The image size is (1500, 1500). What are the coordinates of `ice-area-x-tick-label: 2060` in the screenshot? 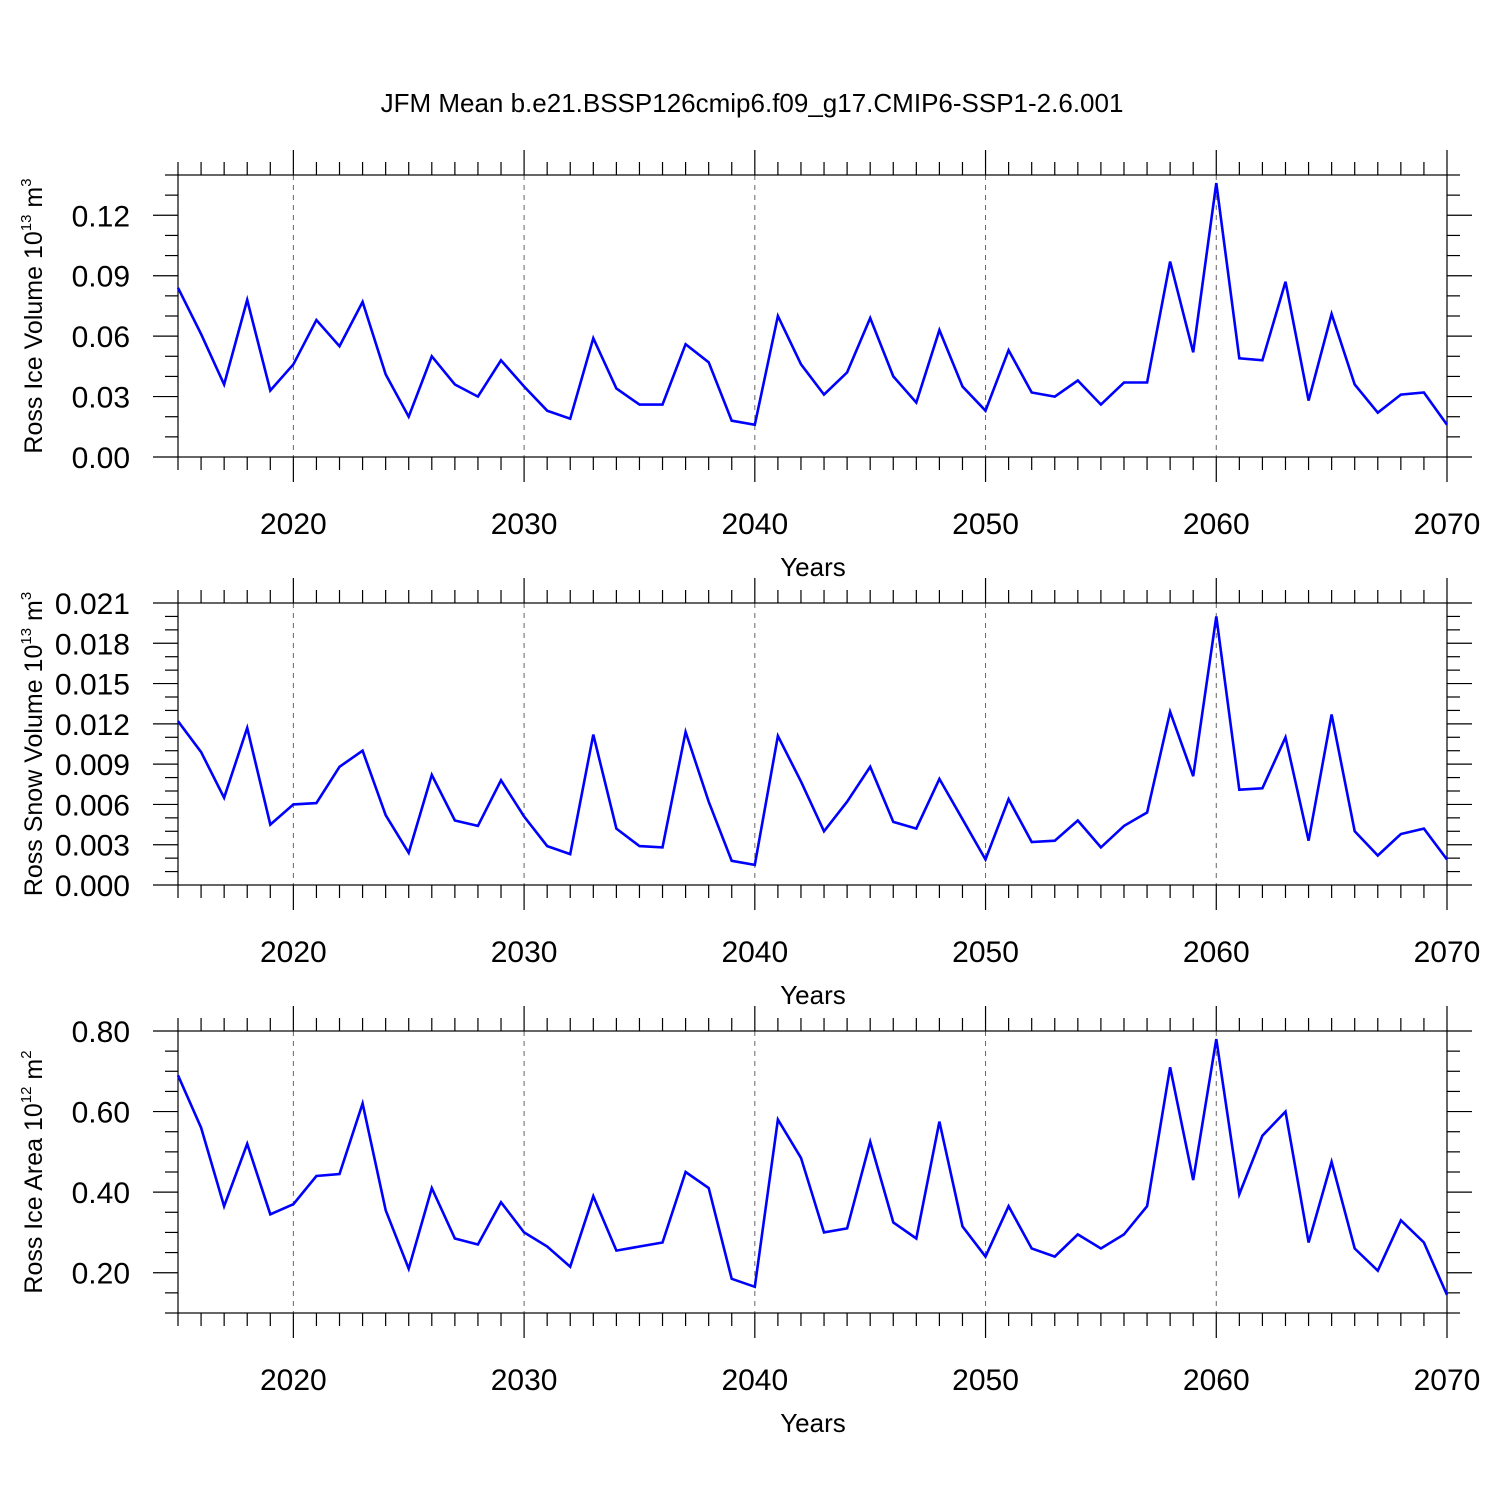 It's located at (1216, 1380).